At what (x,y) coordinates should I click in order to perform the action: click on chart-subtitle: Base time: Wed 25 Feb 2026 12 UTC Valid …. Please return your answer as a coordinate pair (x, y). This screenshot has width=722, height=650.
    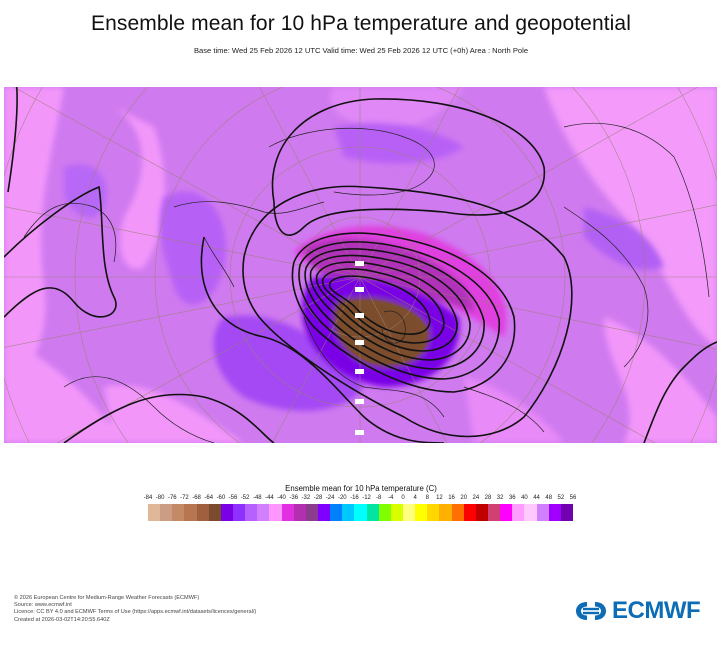
    Looking at the image, I should click on (361, 50).